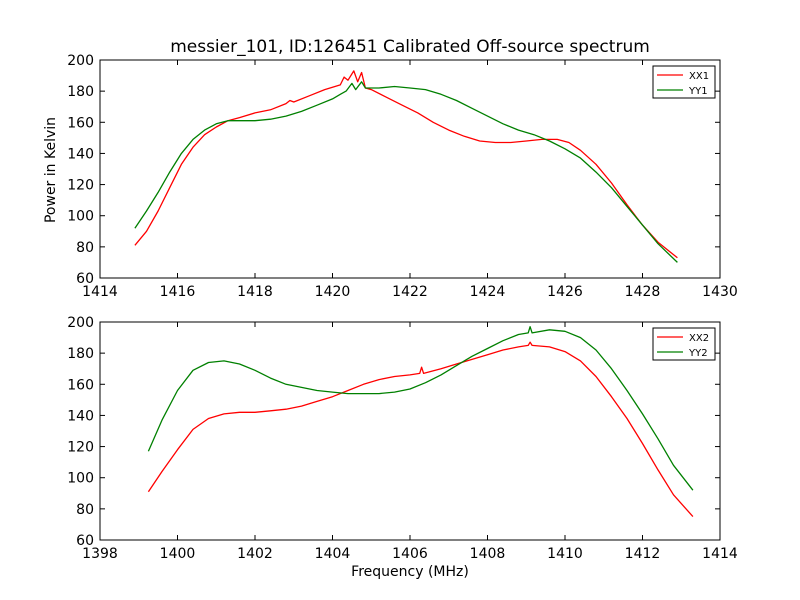 Image resolution: width=800 pixels, height=600 pixels. Describe the element at coordinates (333, 292) in the screenshot. I see `x-tick-label: 1420` at that location.